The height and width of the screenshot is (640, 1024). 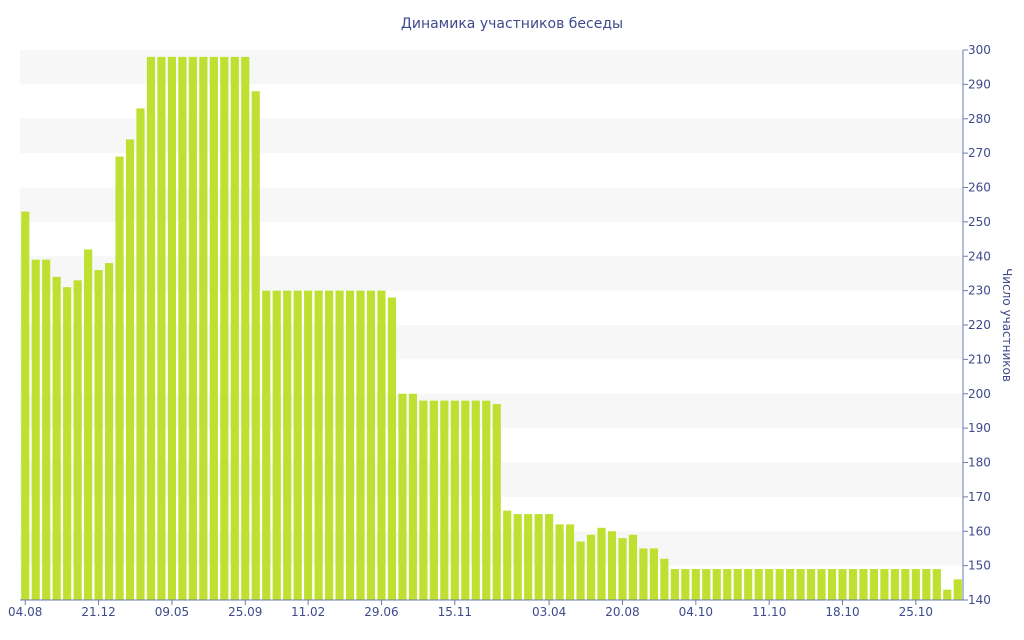 What do you see at coordinates (979, 463) in the screenshot?
I see `y-tick-label: 180` at bounding box center [979, 463].